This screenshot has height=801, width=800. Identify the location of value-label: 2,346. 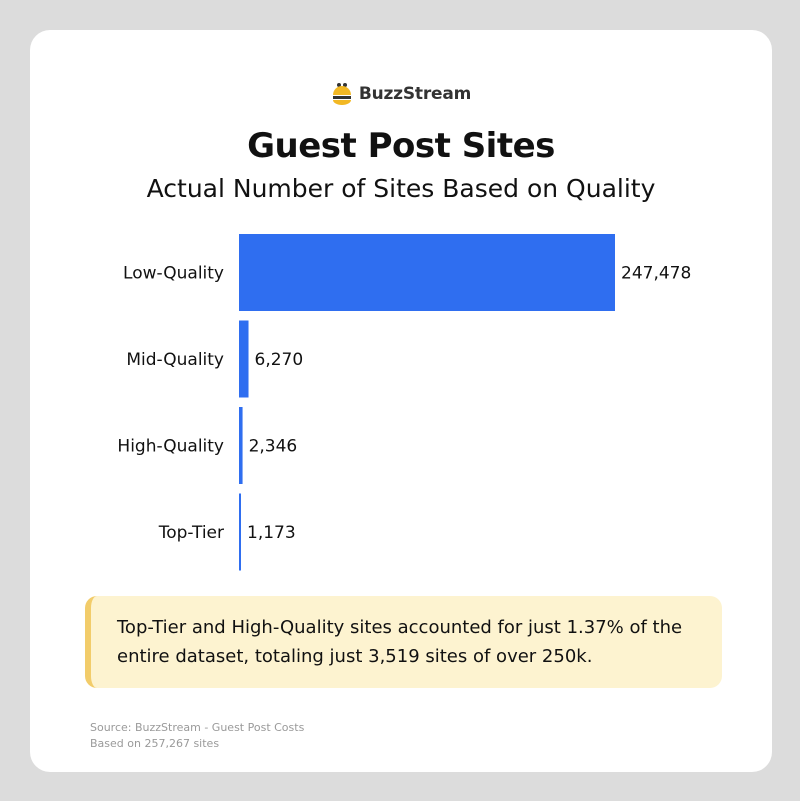
(273, 447).